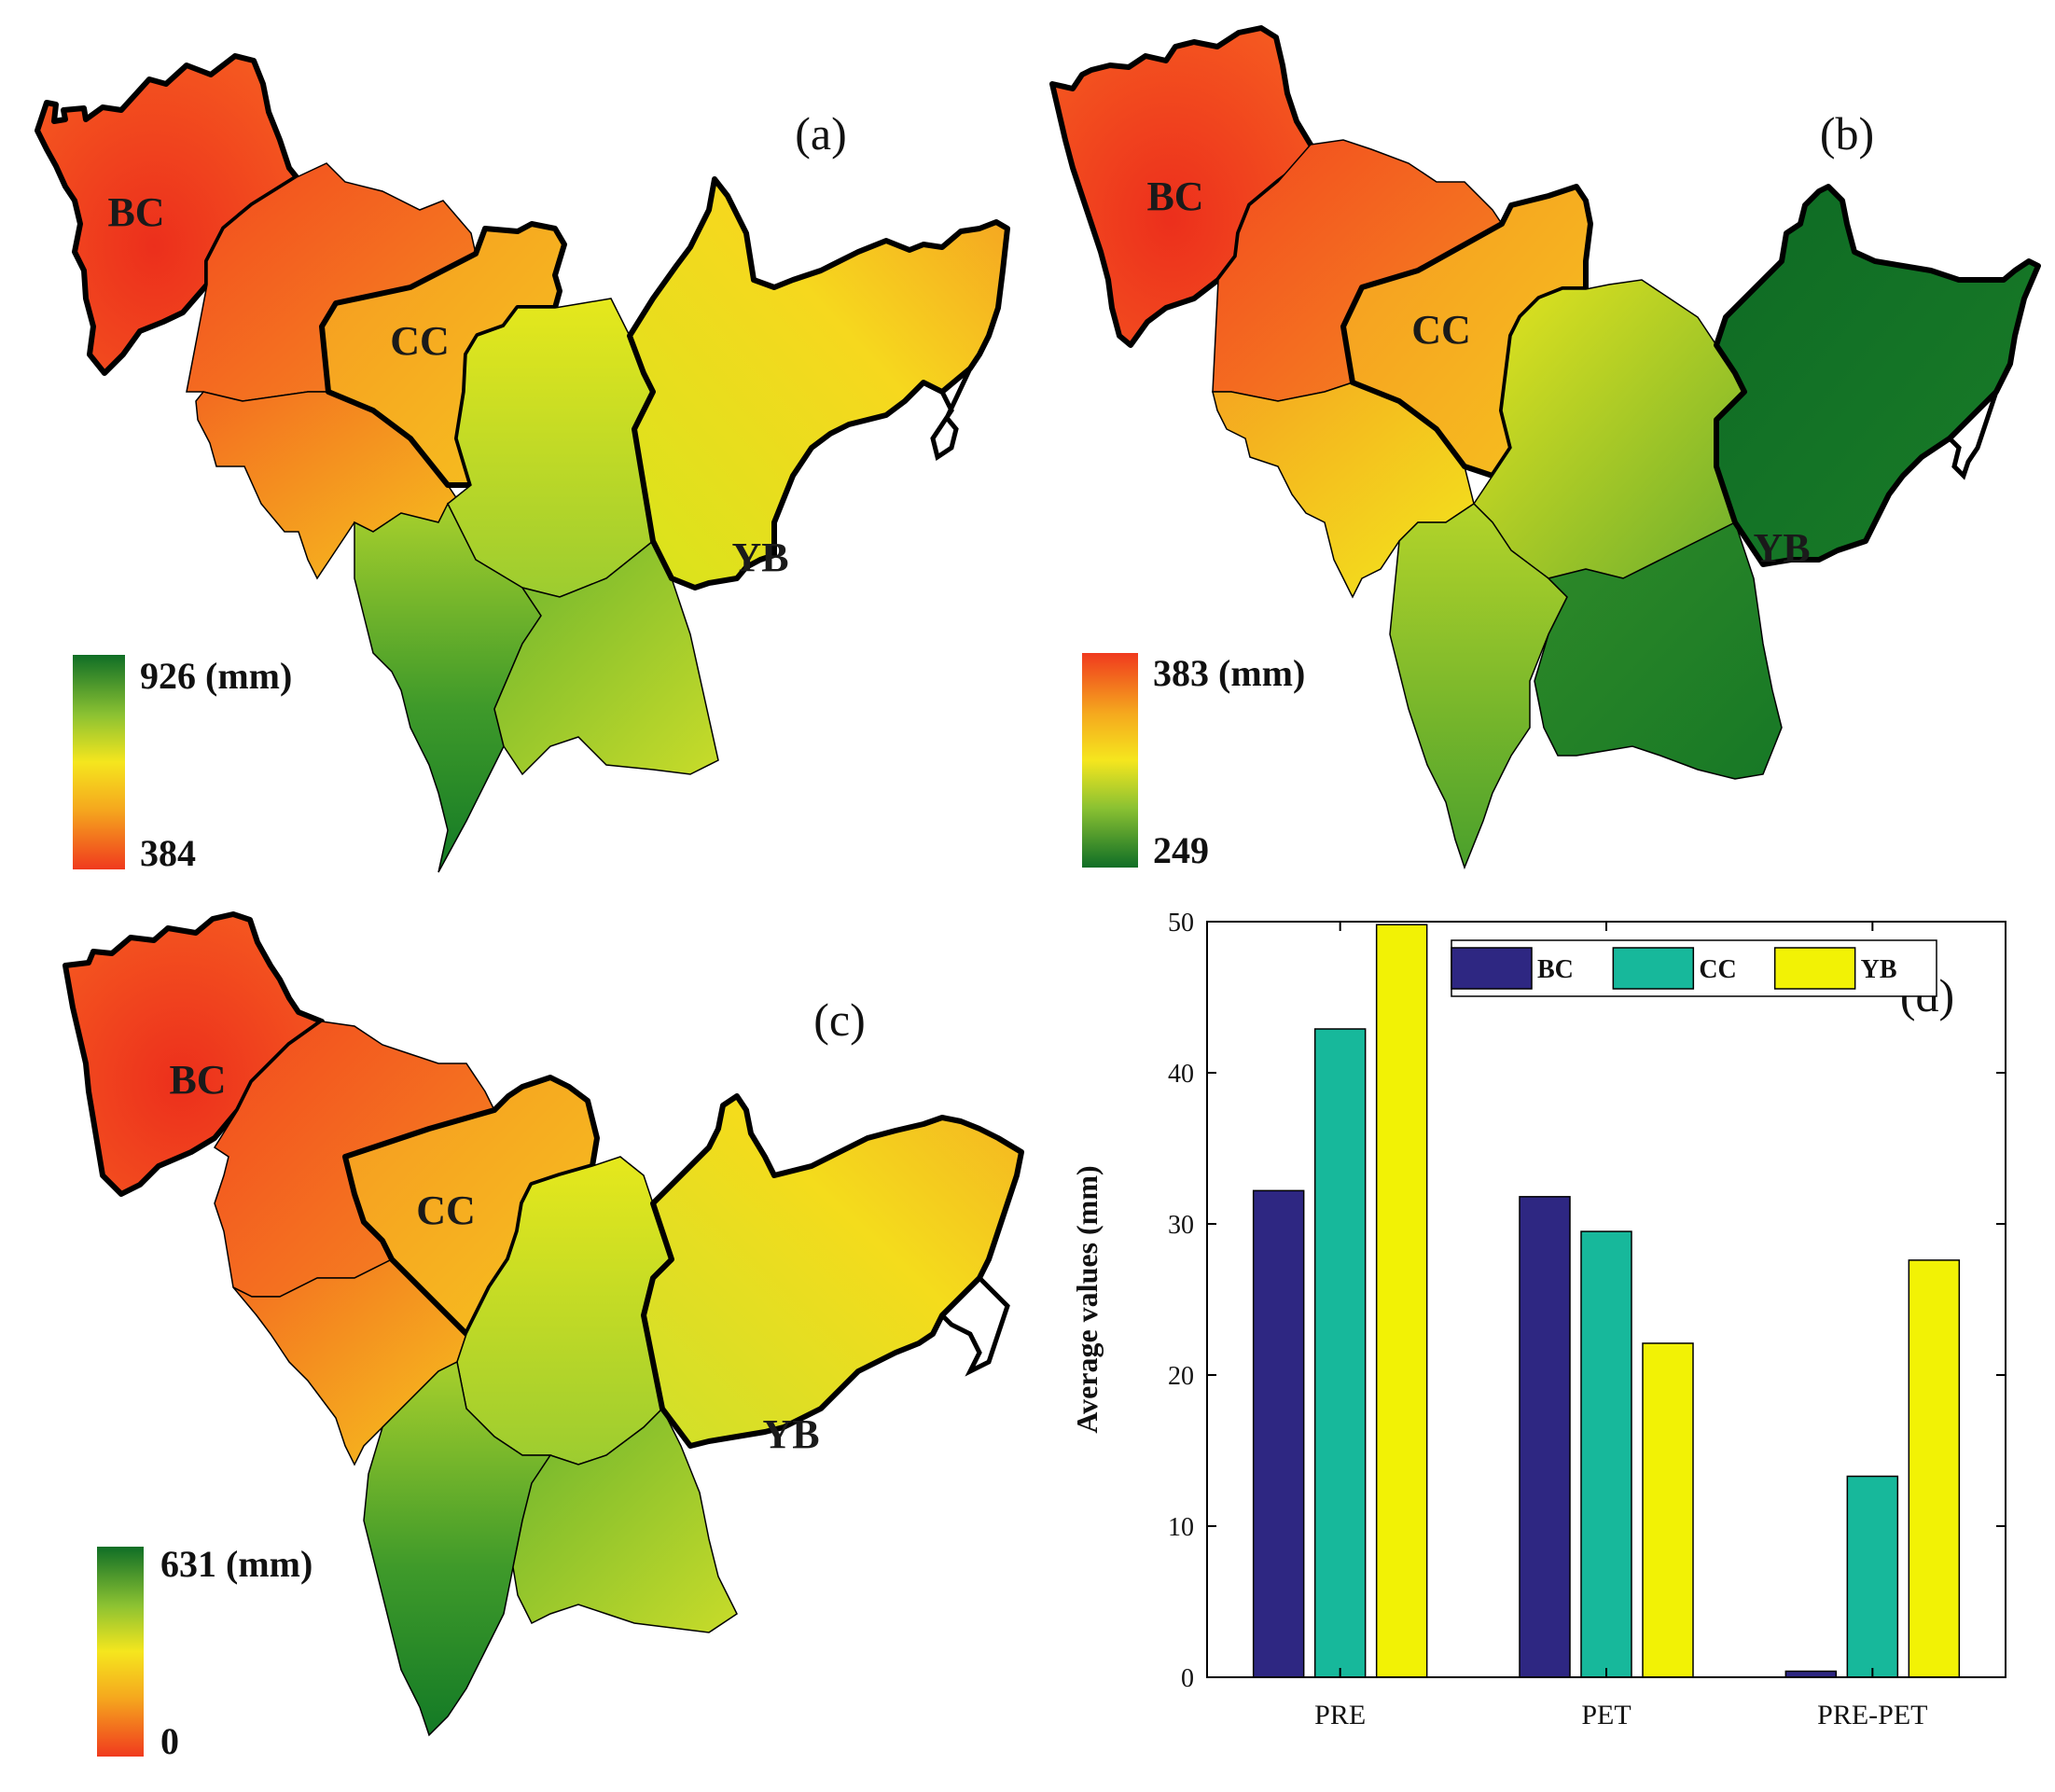 This screenshot has width=2055, height=1792. Describe the element at coordinates (1879, 969) in the screenshot. I see `legend-label-yb: YB` at that location.